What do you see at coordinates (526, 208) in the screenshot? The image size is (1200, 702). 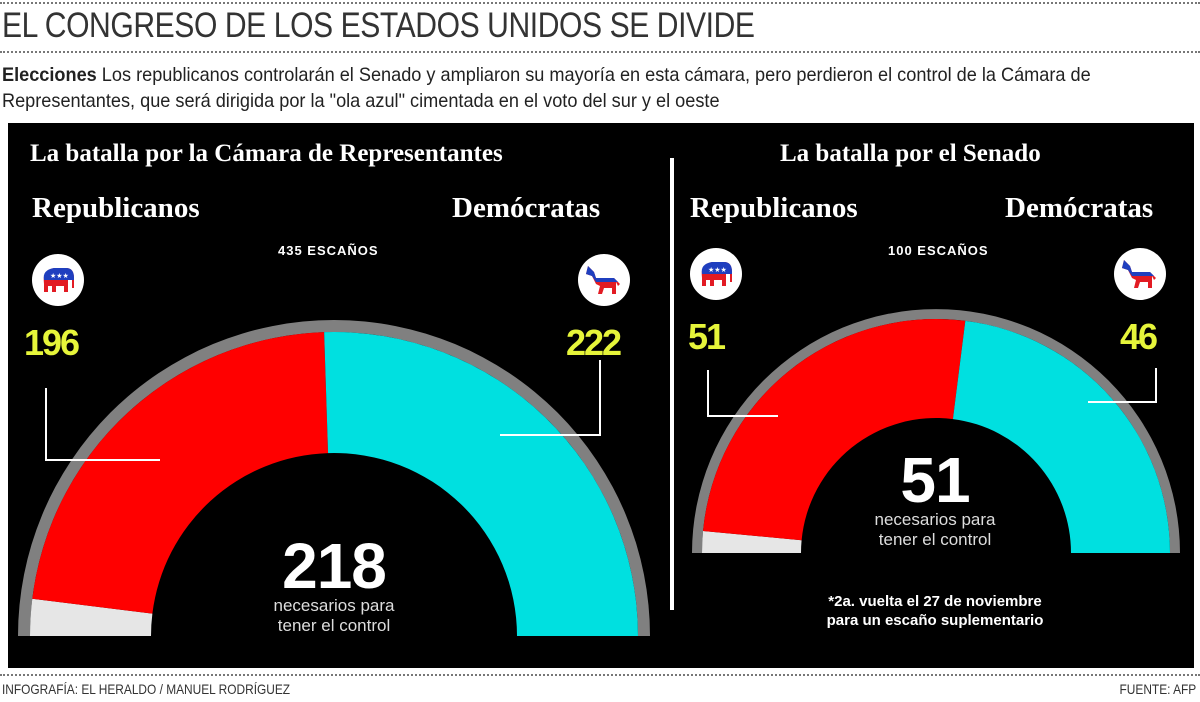 I see `house-dem-label: Demócratas` at bounding box center [526, 208].